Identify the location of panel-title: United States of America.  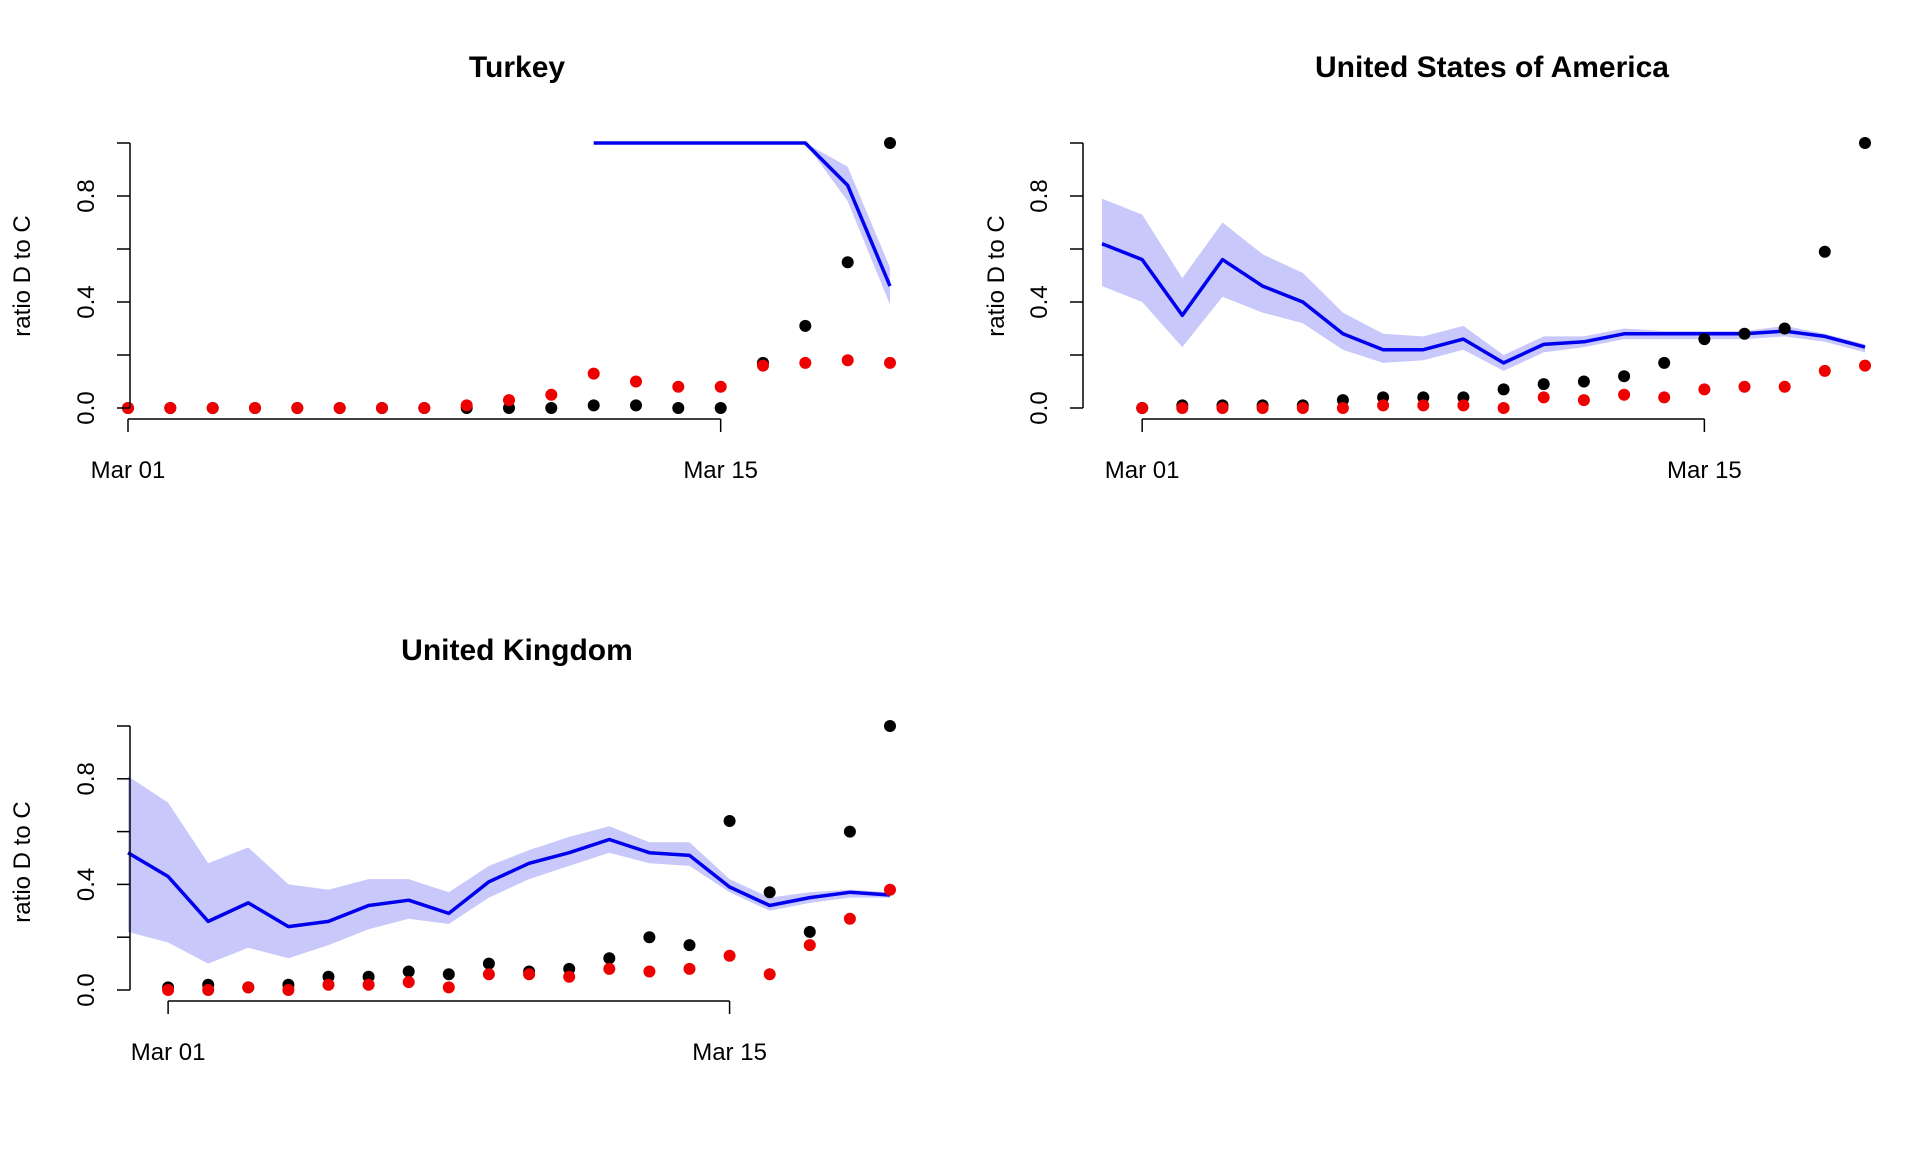
(1492, 67).